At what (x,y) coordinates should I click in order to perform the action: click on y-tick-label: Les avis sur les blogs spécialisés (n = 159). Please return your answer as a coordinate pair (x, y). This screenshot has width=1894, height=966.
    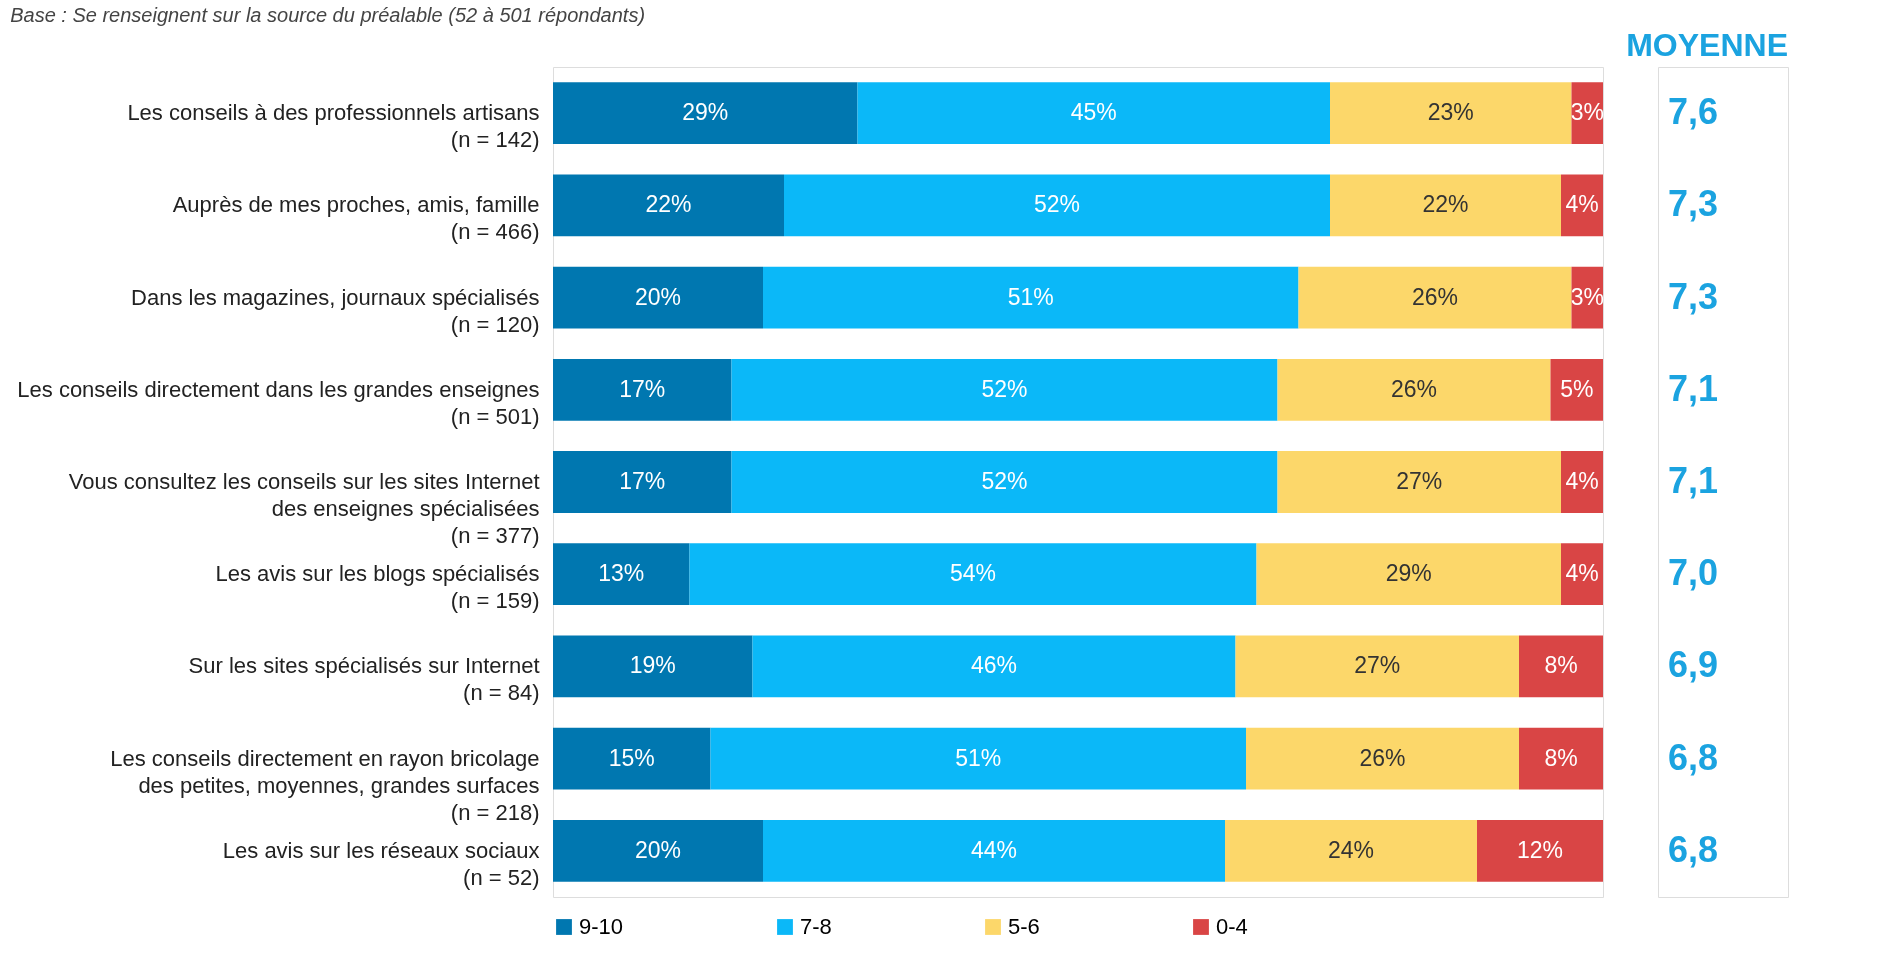
    Looking at the image, I should click on (377, 587).